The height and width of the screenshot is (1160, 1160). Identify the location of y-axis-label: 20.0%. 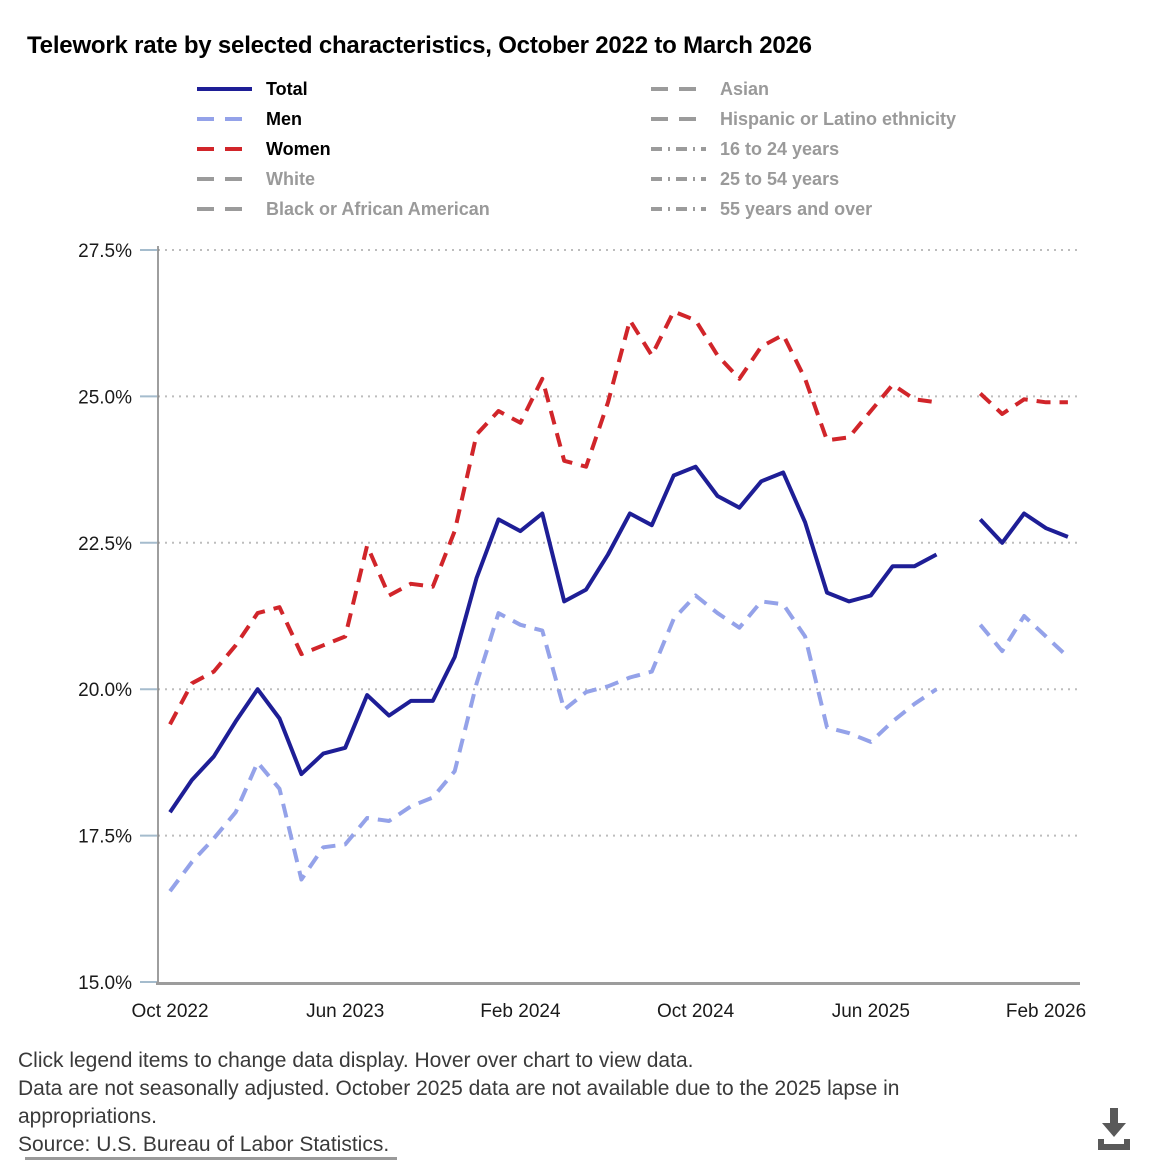
(105, 690).